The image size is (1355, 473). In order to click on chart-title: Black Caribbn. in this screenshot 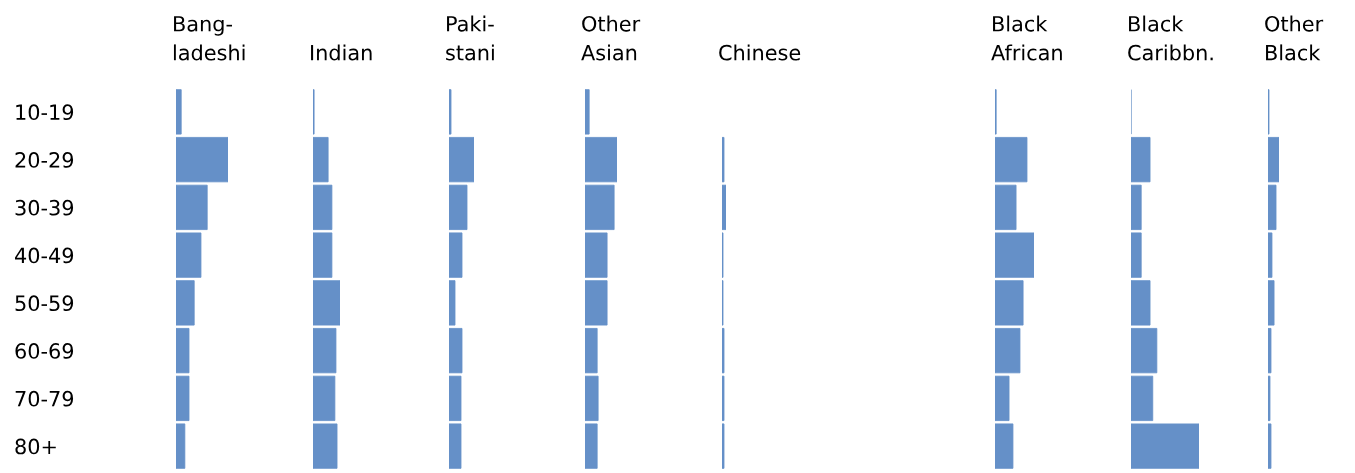, I will do `click(1170, 38)`.